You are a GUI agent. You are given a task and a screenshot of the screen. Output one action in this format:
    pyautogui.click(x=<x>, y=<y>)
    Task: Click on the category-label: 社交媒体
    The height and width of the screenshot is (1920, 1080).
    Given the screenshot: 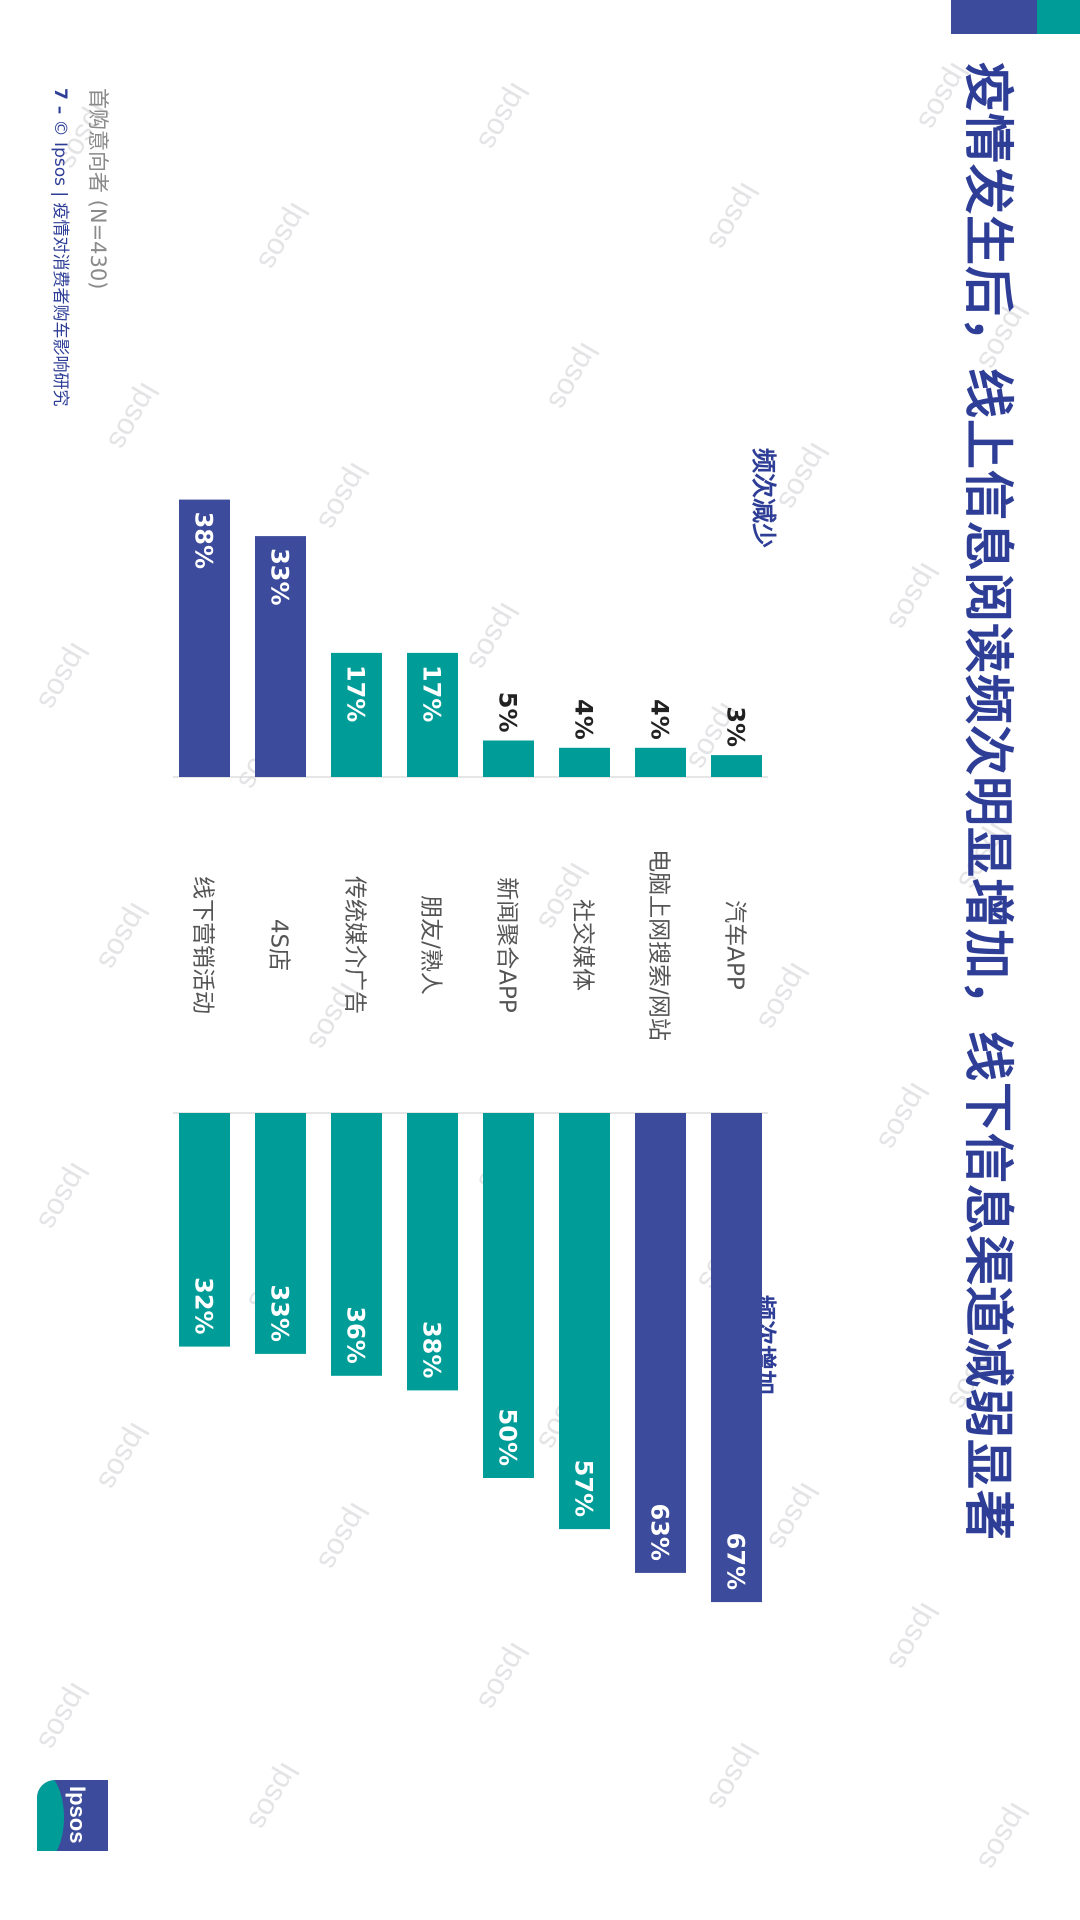 What is the action you would take?
    pyautogui.click(x=583, y=945)
    